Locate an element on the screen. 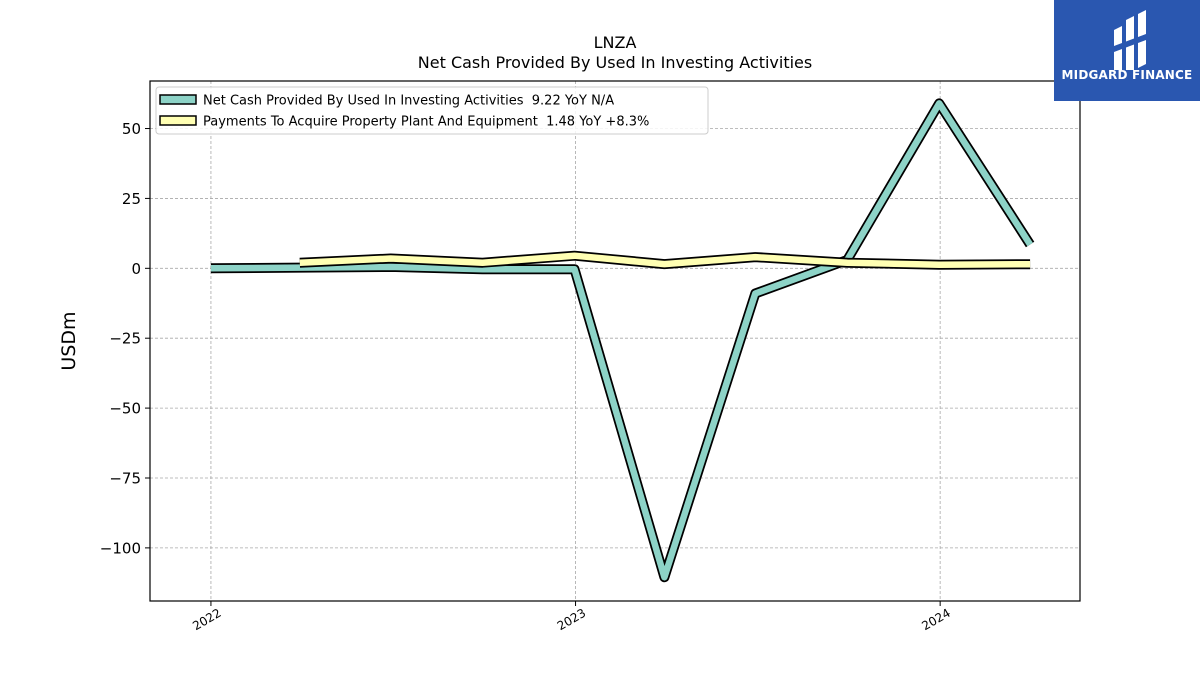 The height and width of the screenshot is (675, 1200). chart-title: LNZA is located at coordinates (615, 42).